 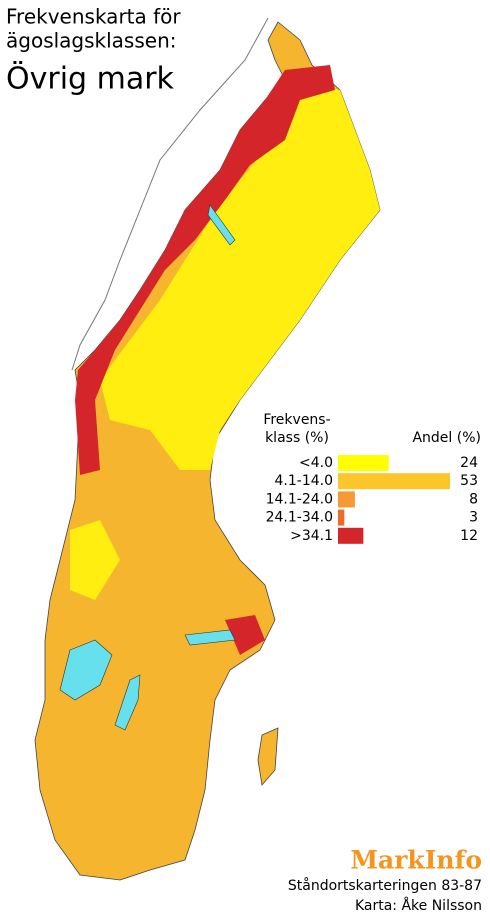 What do you see at coordinates (299, 499) in the screenshot?
I see `legend-label: 14.1-24.0` at bounding box center [299, 499].